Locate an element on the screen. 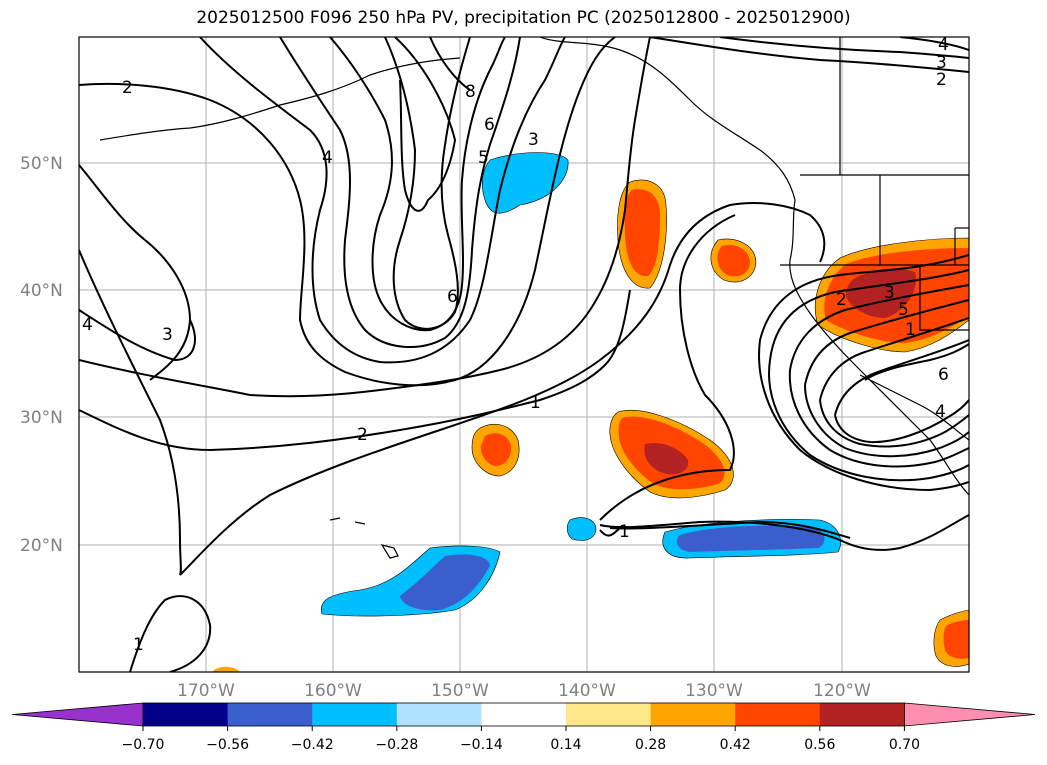  lat-label: 20°N is located at coordinates (41, 546).